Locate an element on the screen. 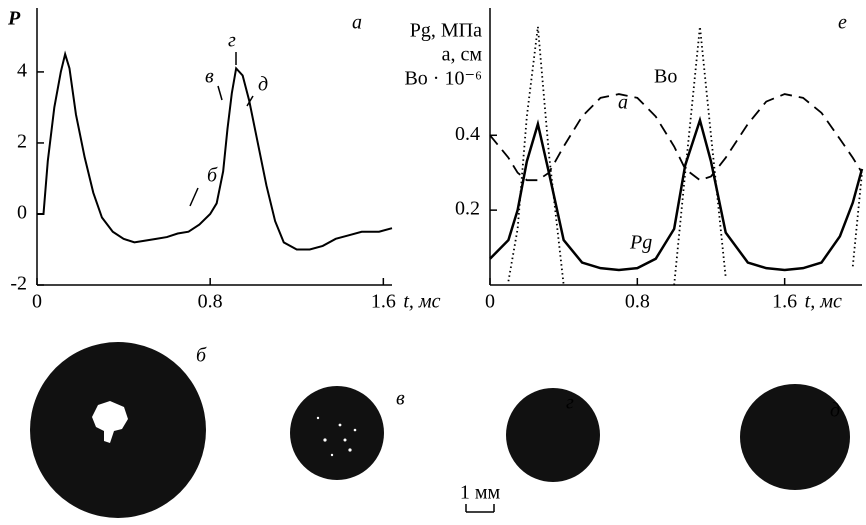  photo-label: б is located at coordinates (201, 356).